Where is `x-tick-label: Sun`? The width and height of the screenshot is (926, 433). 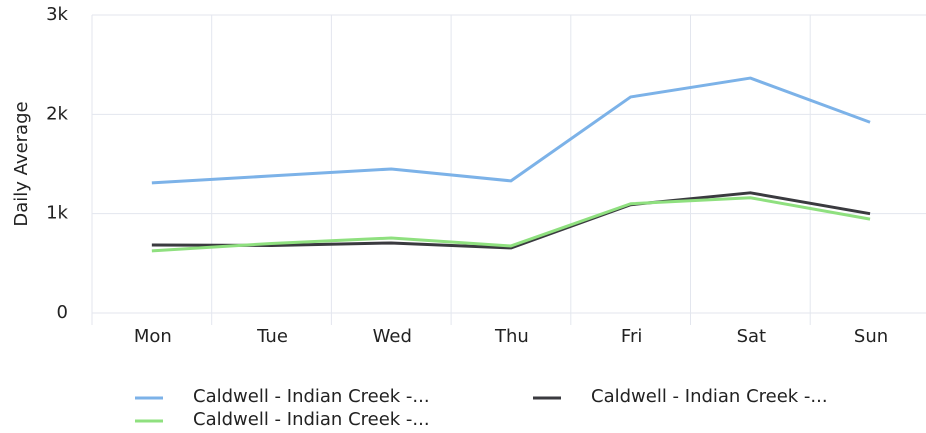 x-tick-label: Sun is located at coordinates (871, 336).